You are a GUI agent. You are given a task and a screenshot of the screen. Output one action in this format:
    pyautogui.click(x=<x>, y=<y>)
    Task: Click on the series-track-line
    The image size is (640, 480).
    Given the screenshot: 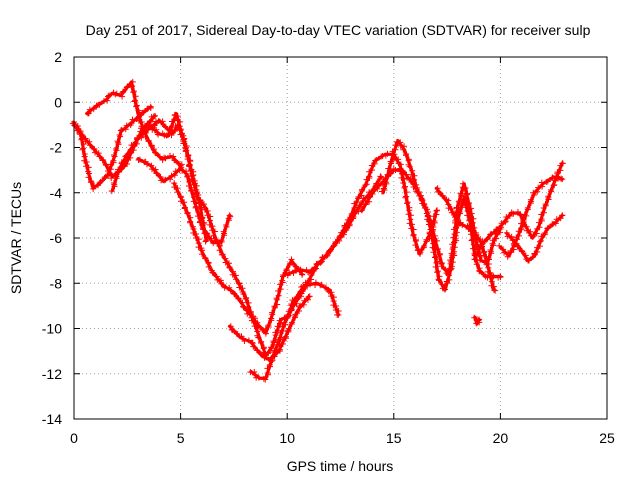 What is the action you would take?
    pyautogui.click(x=362, y=214)
    